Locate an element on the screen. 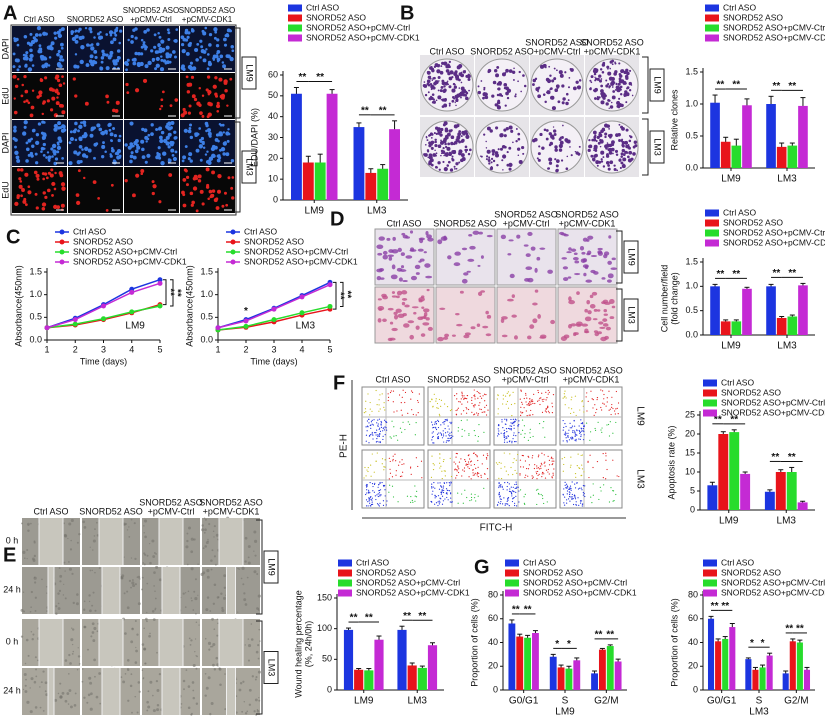 Image resolution: width=825 pixels, height=721 pixels. legend-marker is located at coordinates (233, 252).